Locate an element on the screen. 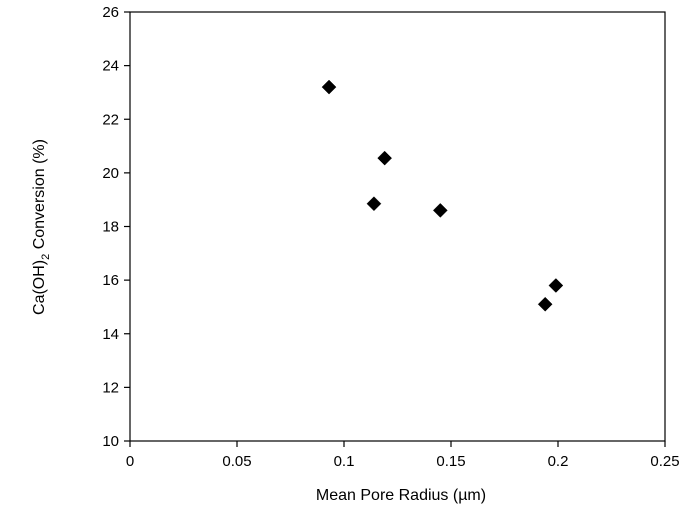  y-tick-label: 26 is located at coordinates (110, 12).